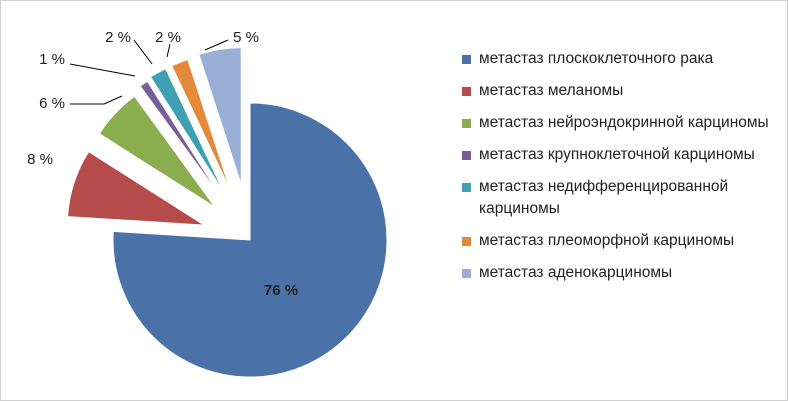 The width and height of the screenshot is (788, 401). Describe the element at coordinates (576, 272) in the screenshot. I see `legend-label: метастаз аденокарциномы` at that location.